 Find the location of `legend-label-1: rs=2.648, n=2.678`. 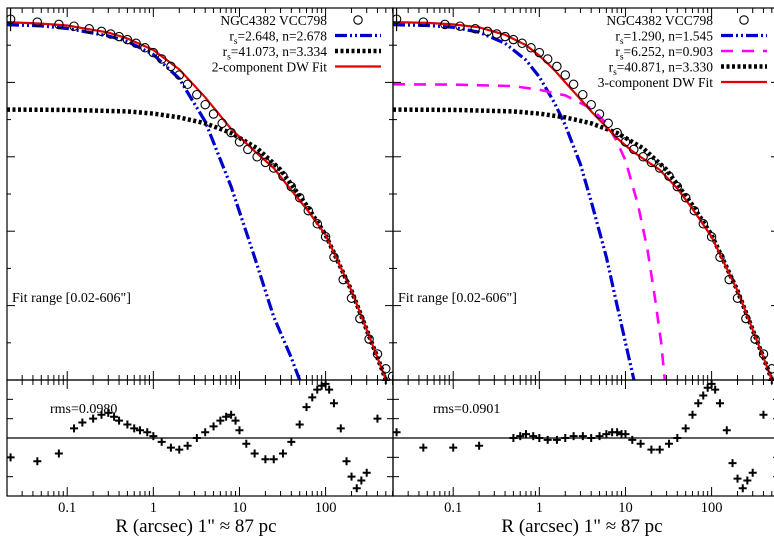

legend-label-1: rs=2.648, n=2.678 is located at coordinates (278, 38).